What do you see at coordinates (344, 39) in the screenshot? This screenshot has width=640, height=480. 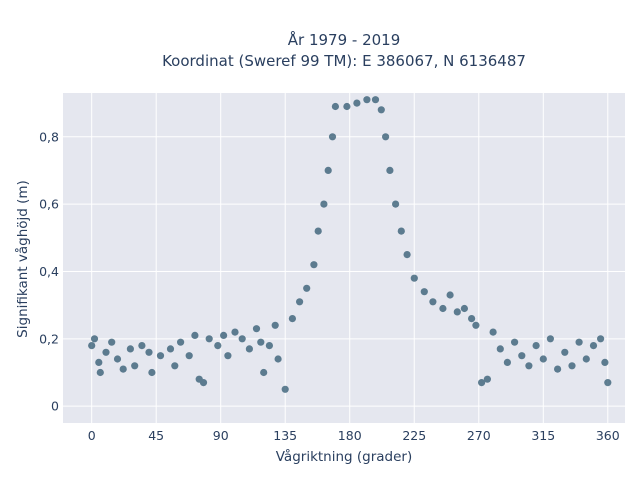 I see `chart-title-line-1: År 1979 - 2019` at bounding box center [344, 39].